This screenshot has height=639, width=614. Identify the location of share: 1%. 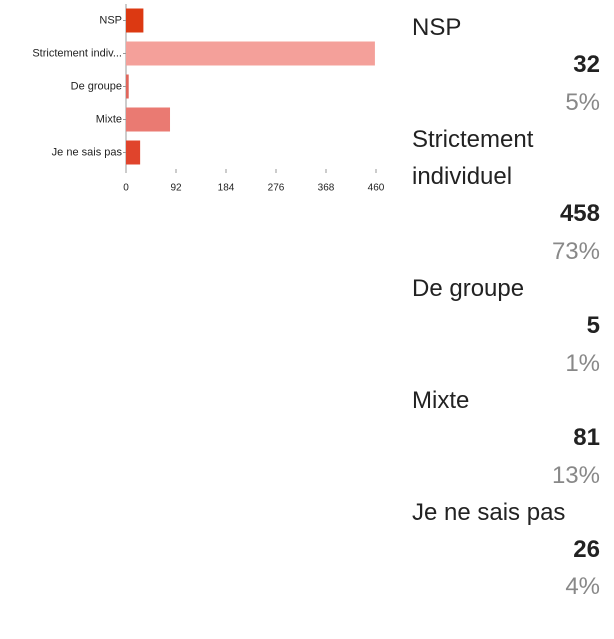
(582, 363).